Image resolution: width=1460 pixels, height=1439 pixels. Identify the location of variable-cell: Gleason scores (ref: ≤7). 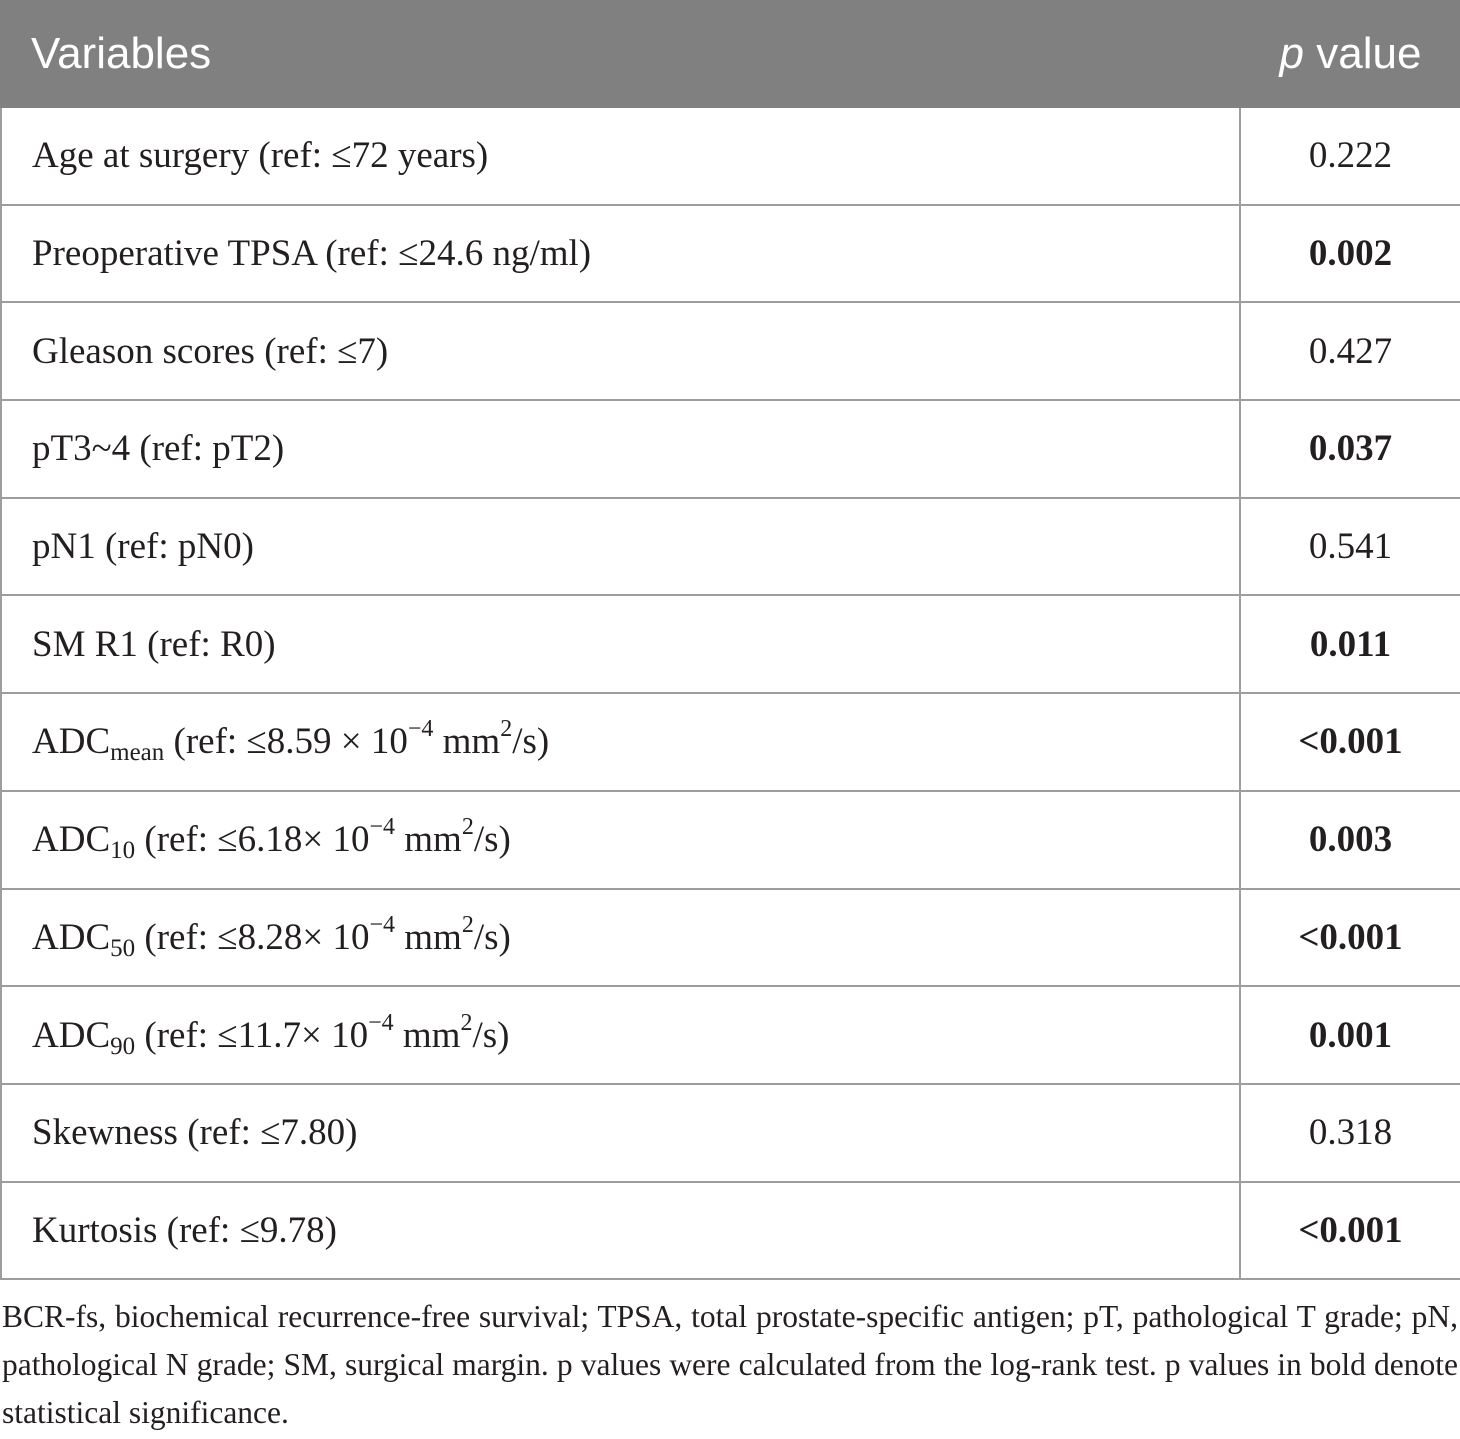
(620, 351).